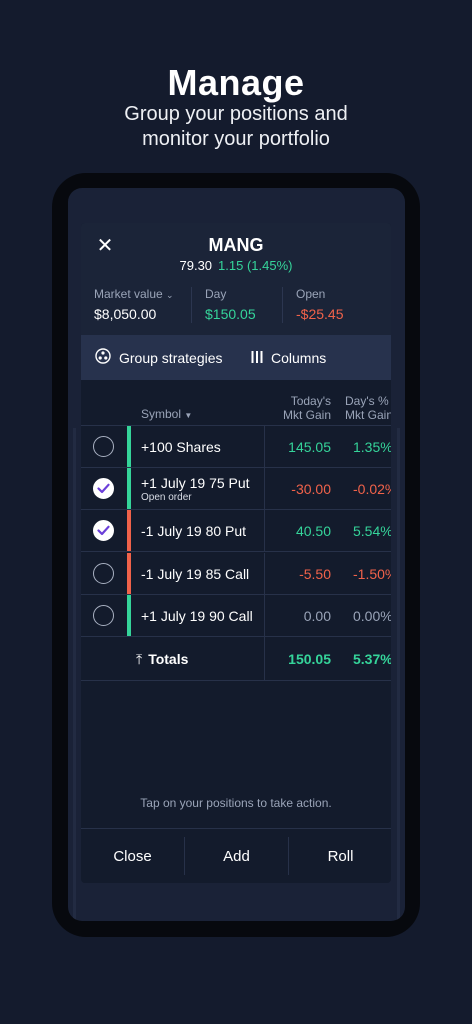  I want to click on price: 79.30, so click(196, 265).